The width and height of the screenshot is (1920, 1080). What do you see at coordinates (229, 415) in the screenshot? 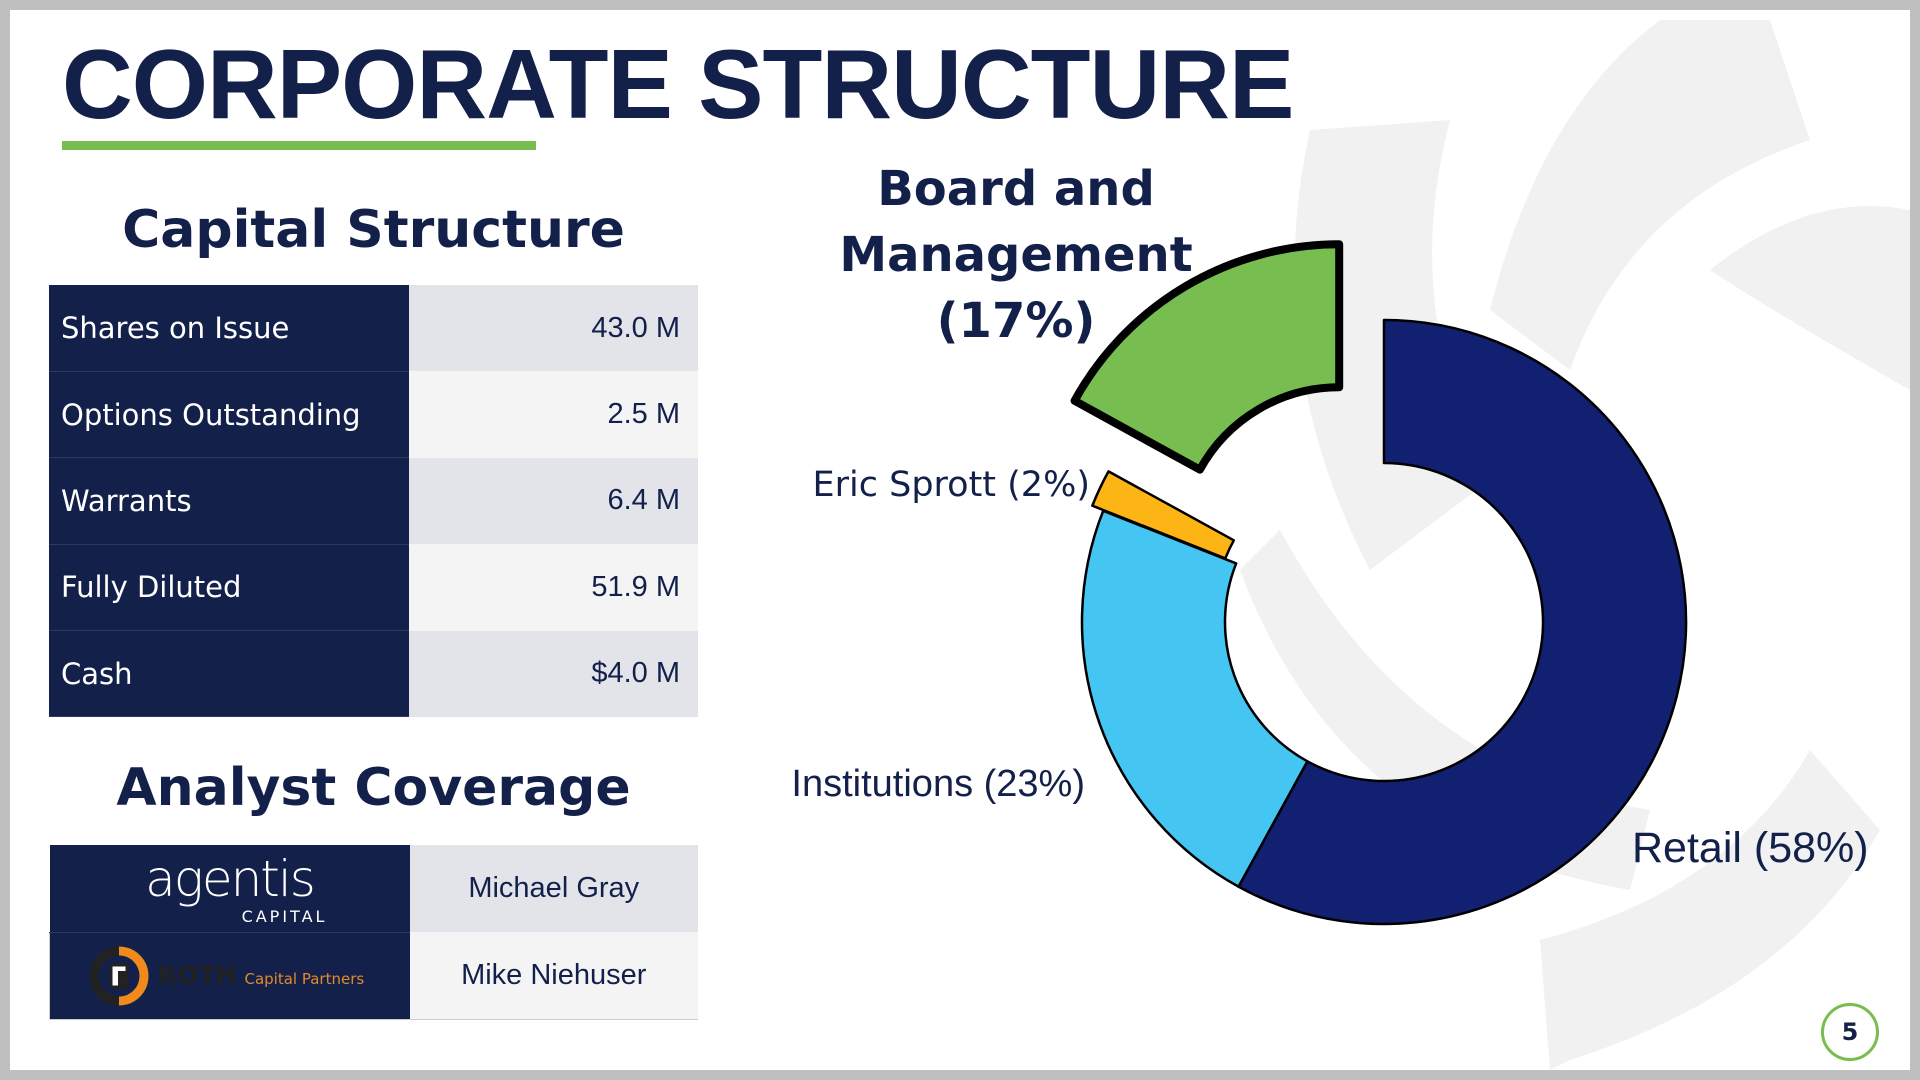
I see `row-label: Options Outstanding` at bounding box center [229, 415].